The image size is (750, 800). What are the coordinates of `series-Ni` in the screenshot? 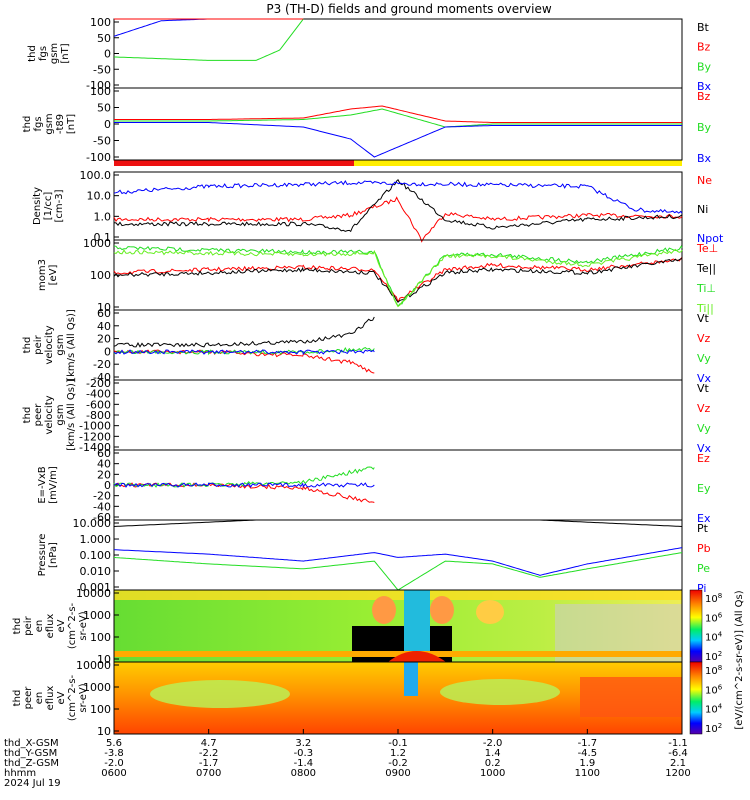 It's located at (398, 206).